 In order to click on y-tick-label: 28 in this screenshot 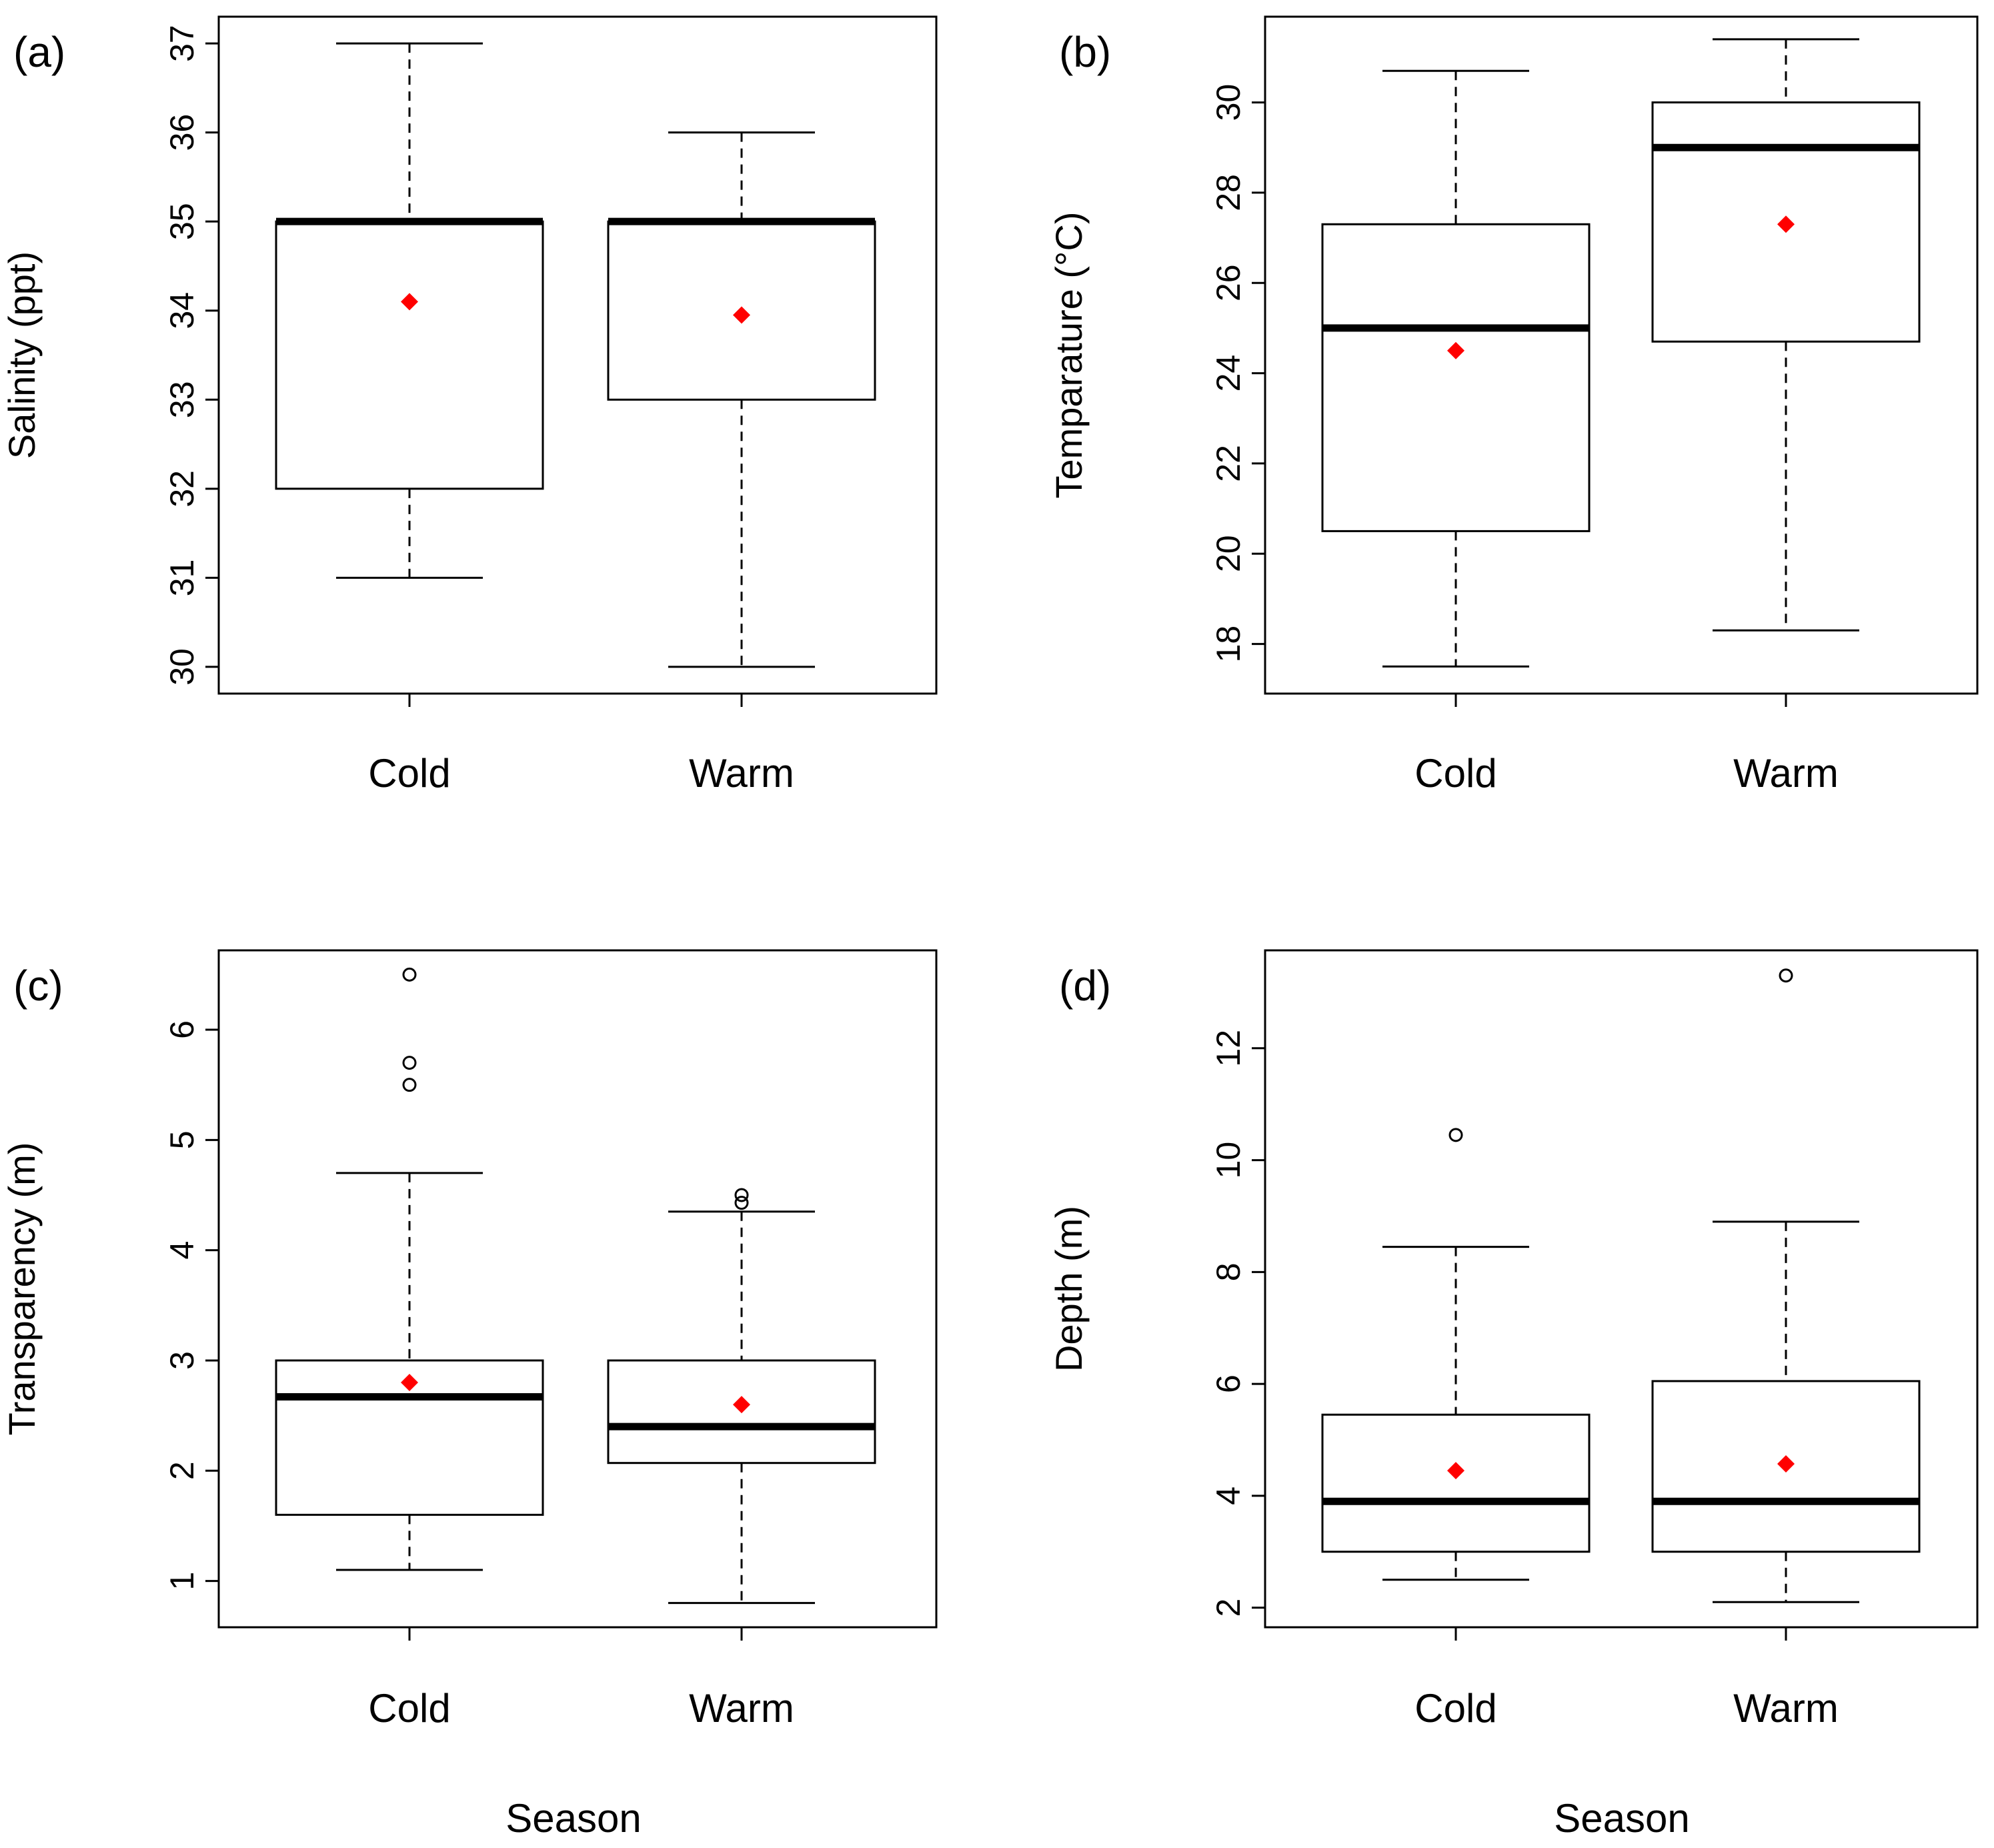, I will do `click(1229, 192)`.